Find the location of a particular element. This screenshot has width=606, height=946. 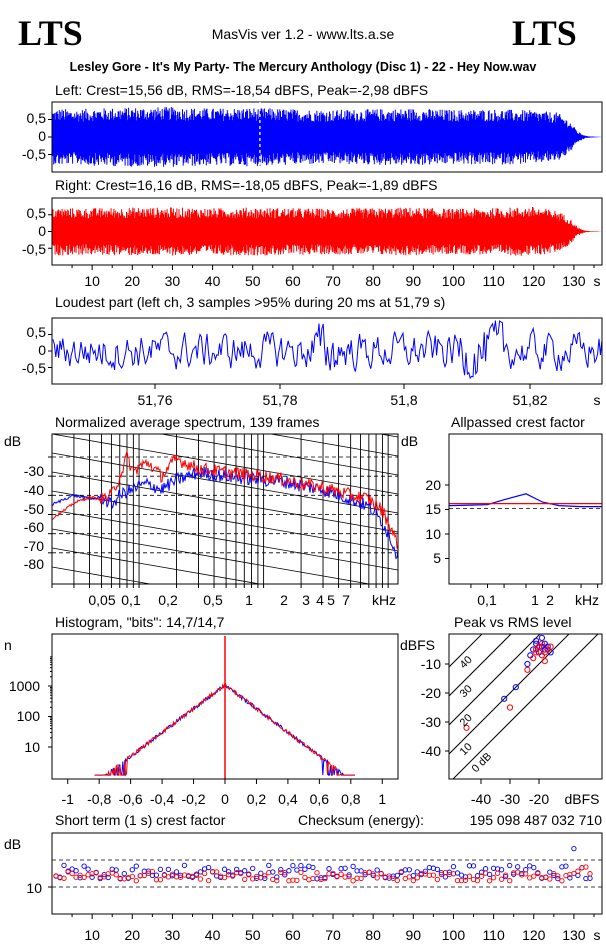

loudest-trace is located at coordinates (327, 350).